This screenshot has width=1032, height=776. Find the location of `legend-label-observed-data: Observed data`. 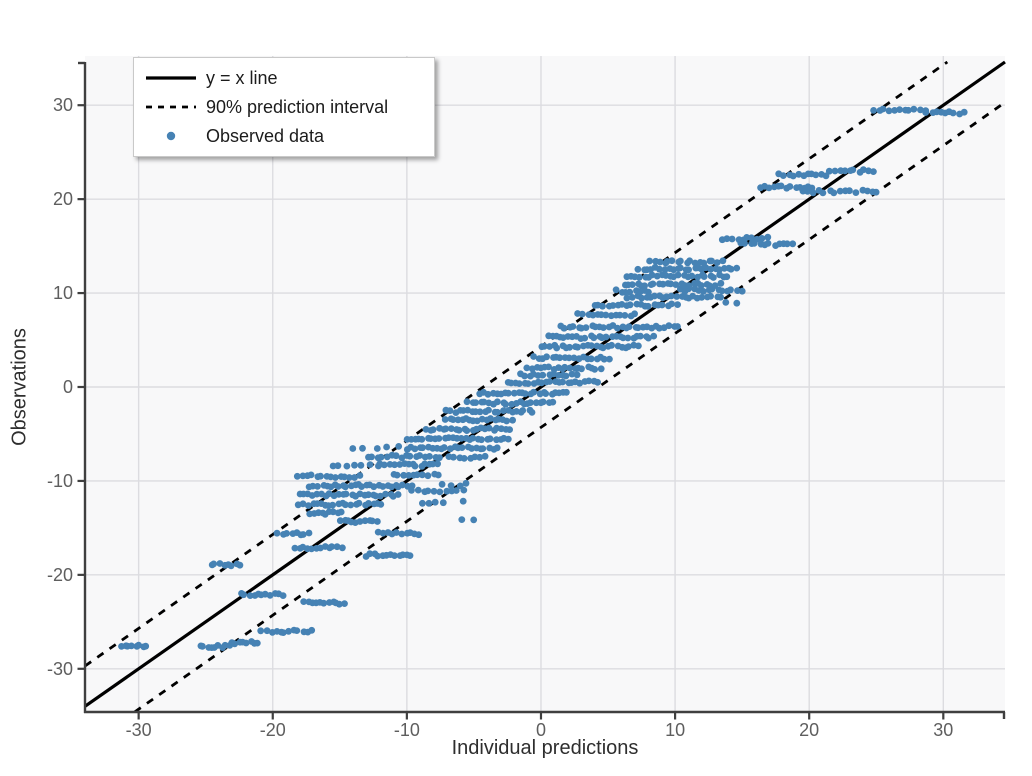

legend-label-observed-data: Observed data is located at coordinates (265, 135).